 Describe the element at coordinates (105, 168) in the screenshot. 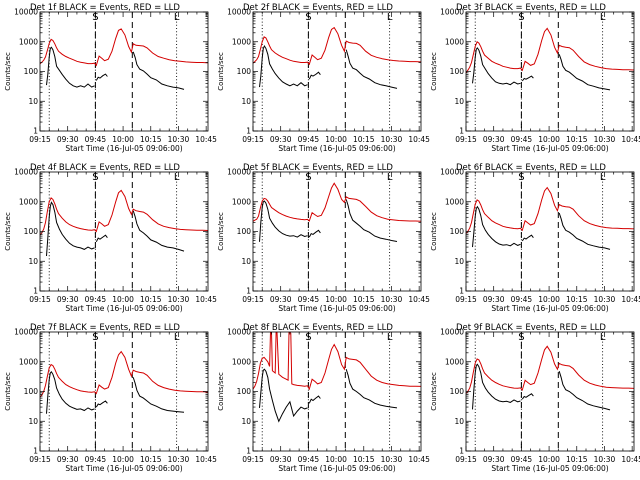

I see `panel-title: Det 4f BLACK = Events, RED = LLD` at that location.